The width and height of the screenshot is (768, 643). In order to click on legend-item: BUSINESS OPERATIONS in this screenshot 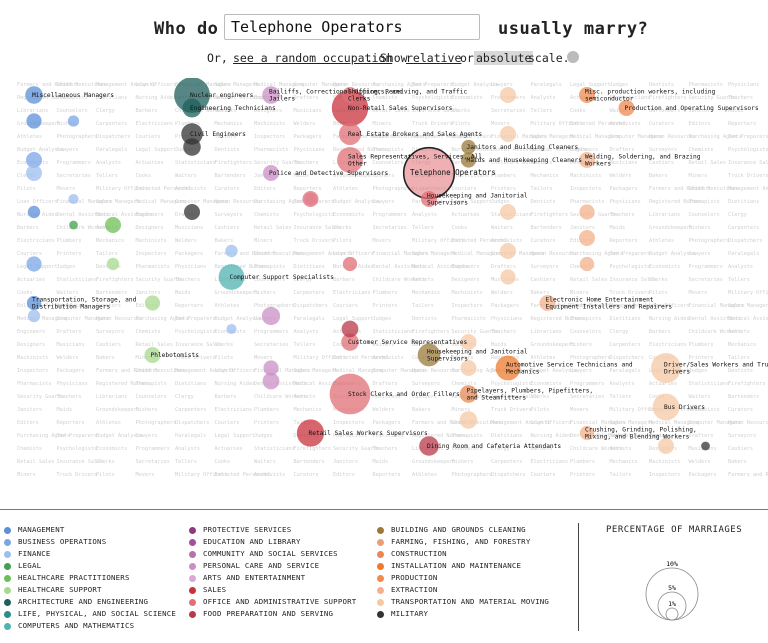, I will do `click(90, 542)`.